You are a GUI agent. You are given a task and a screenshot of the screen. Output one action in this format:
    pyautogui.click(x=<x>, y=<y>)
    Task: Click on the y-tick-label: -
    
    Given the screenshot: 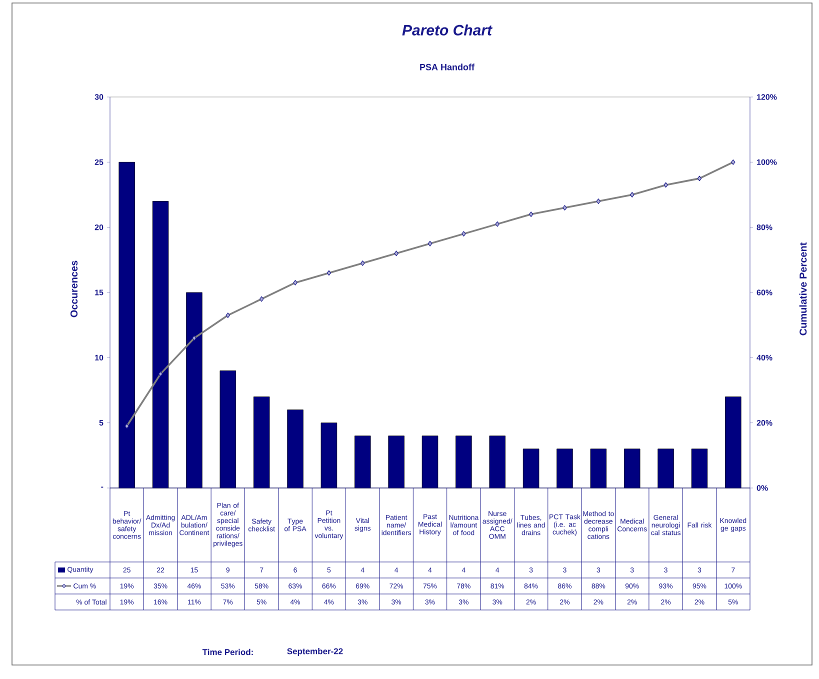 What is the action you would take?
    pyautogui.click(x=102, y=487)
    